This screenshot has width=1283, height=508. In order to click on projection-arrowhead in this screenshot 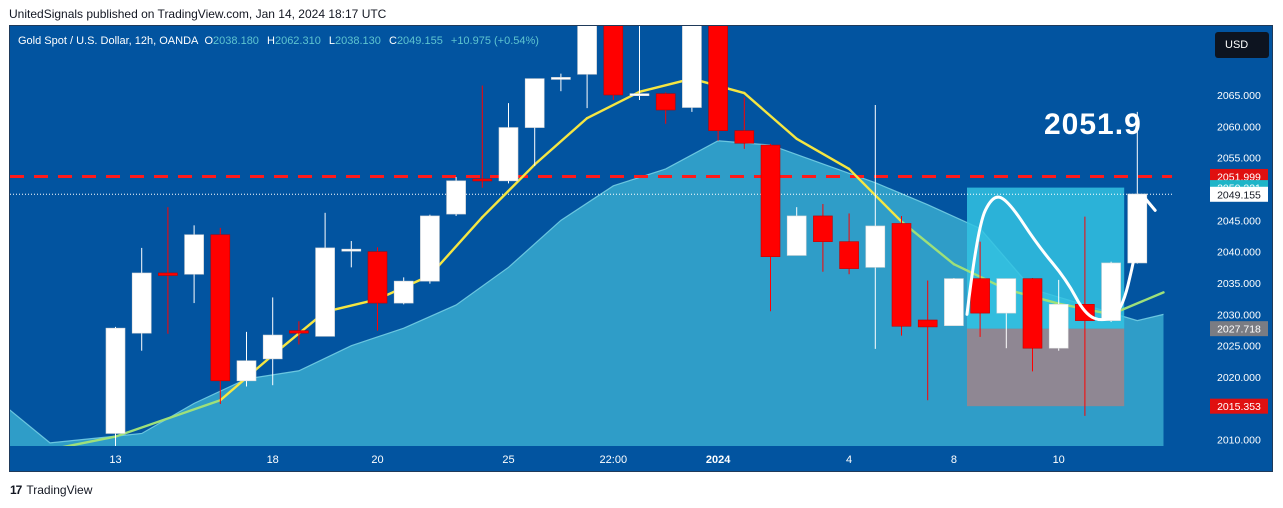, I will do `click(1143, 204)`.